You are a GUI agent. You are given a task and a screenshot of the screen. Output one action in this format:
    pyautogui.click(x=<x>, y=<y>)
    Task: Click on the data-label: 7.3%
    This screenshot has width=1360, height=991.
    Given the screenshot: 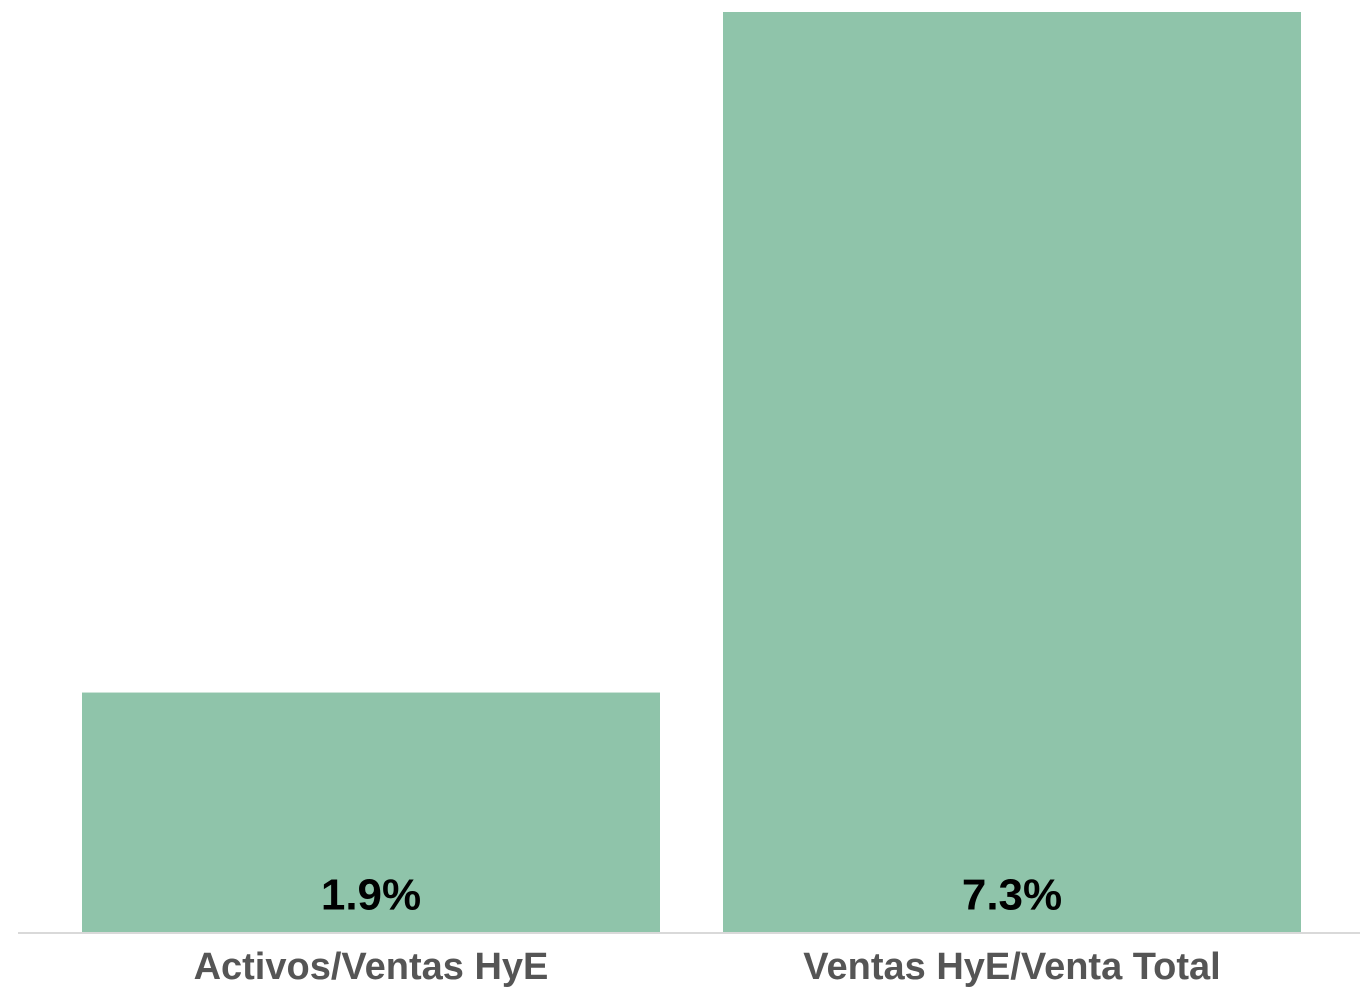 What is the action you would take?
    pyautogui.click(x=1012, y=895)
    